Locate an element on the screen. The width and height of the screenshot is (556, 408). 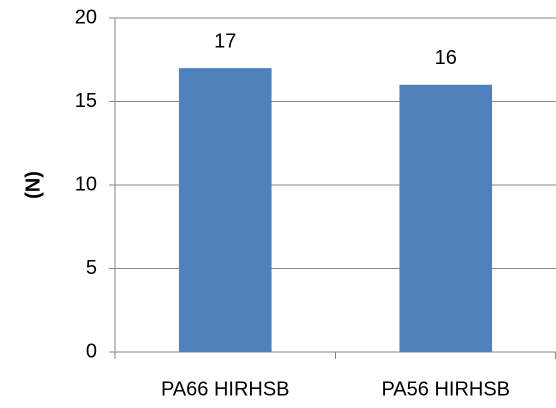
y-tick-label: 10 is located at coordinates (86, 184).